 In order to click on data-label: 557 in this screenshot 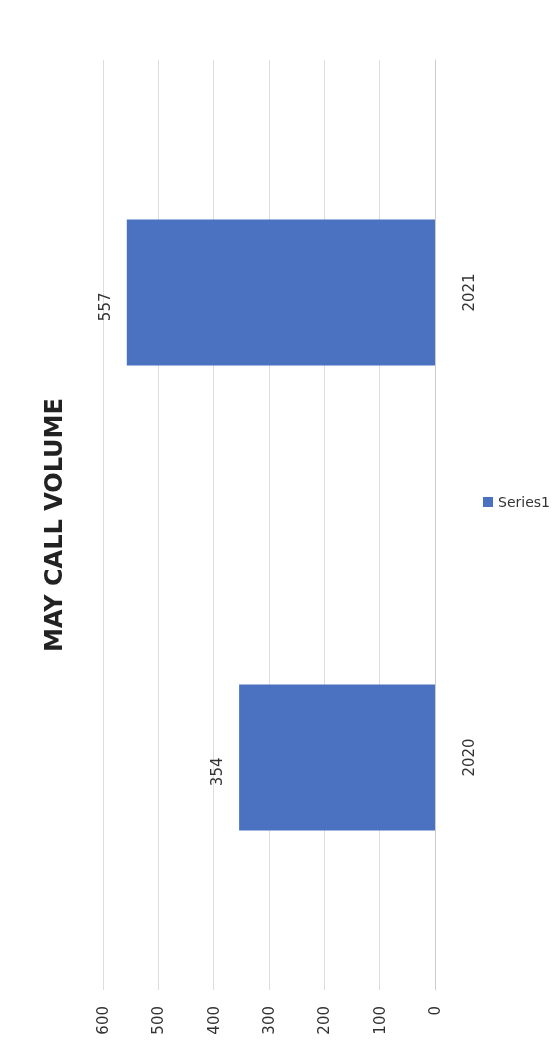, I will do `click(104, 307)`.